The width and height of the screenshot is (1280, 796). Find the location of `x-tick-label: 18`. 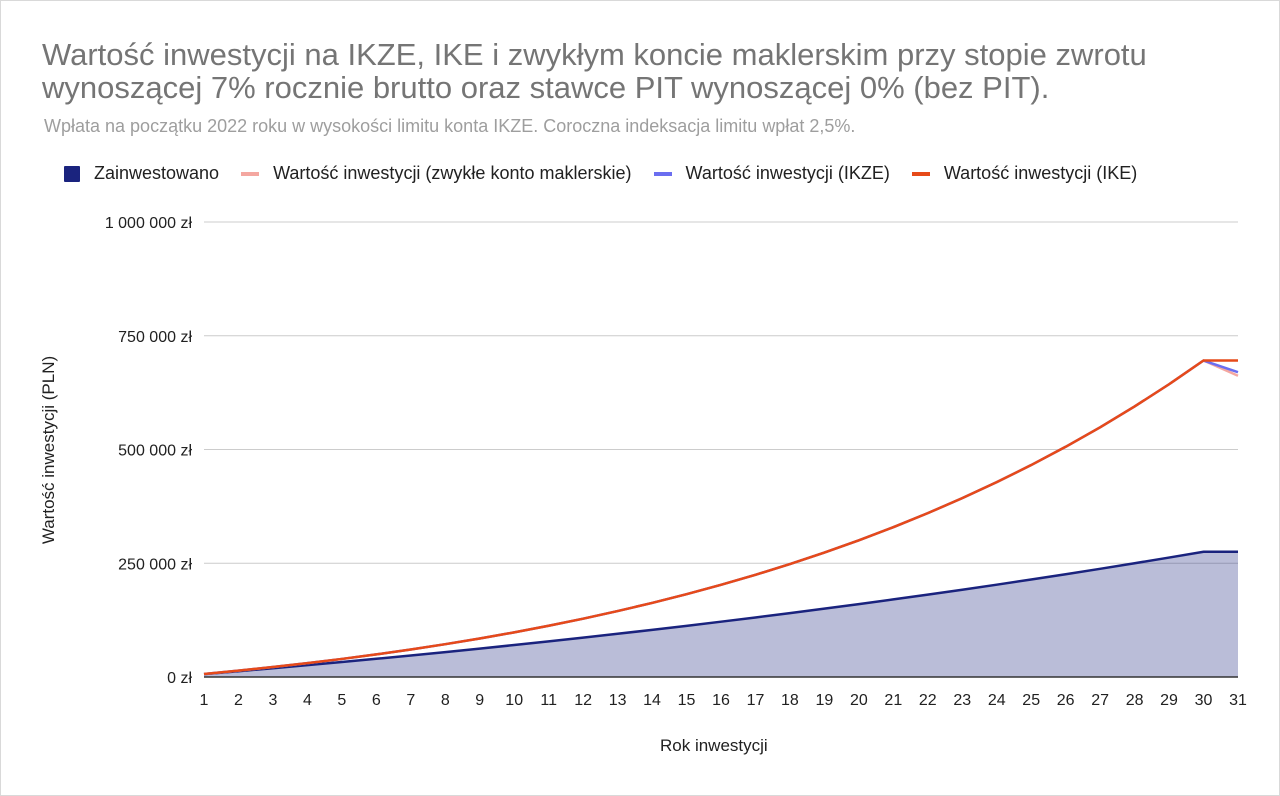

x-tick-label: 18 is located at coordinates (790, 700).